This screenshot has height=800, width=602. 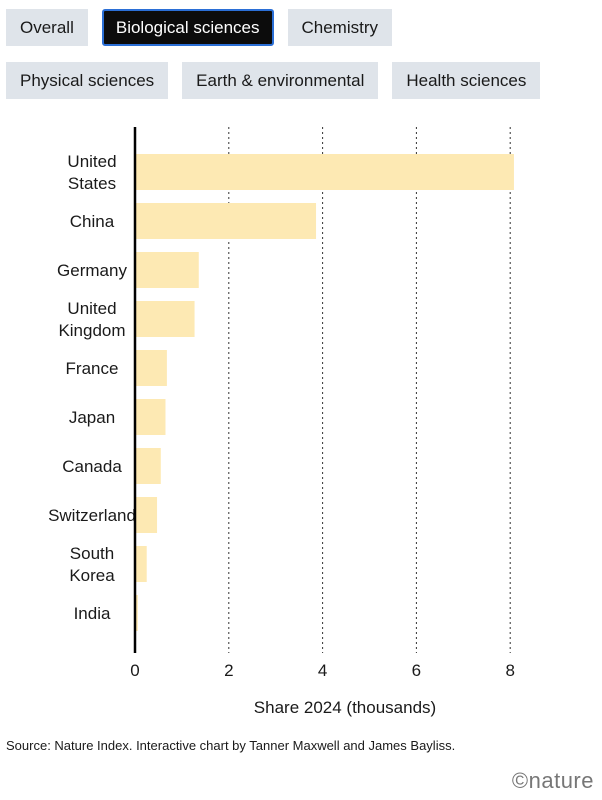 I want to click on tab-physical-sciences: Physical sciences, so click(x=87, y=80).